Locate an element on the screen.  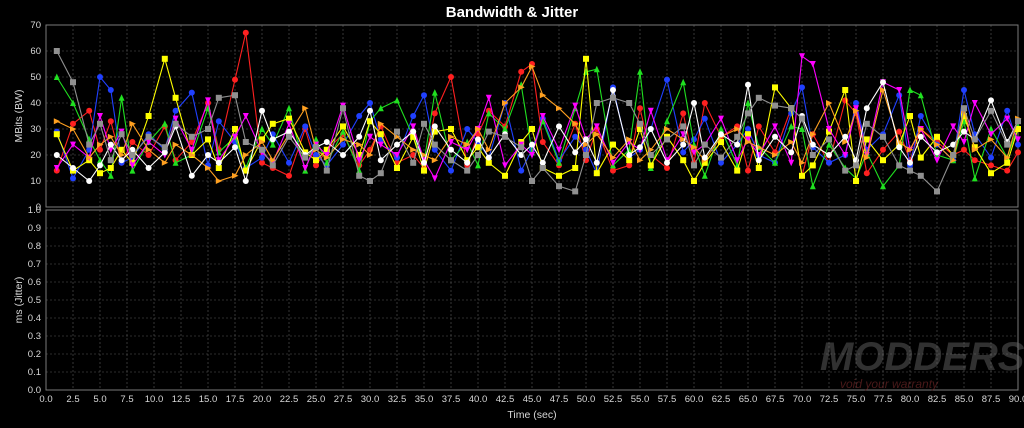
jitter-y-axis-label: ms (Jitter) is located at coordinates (19, 300).